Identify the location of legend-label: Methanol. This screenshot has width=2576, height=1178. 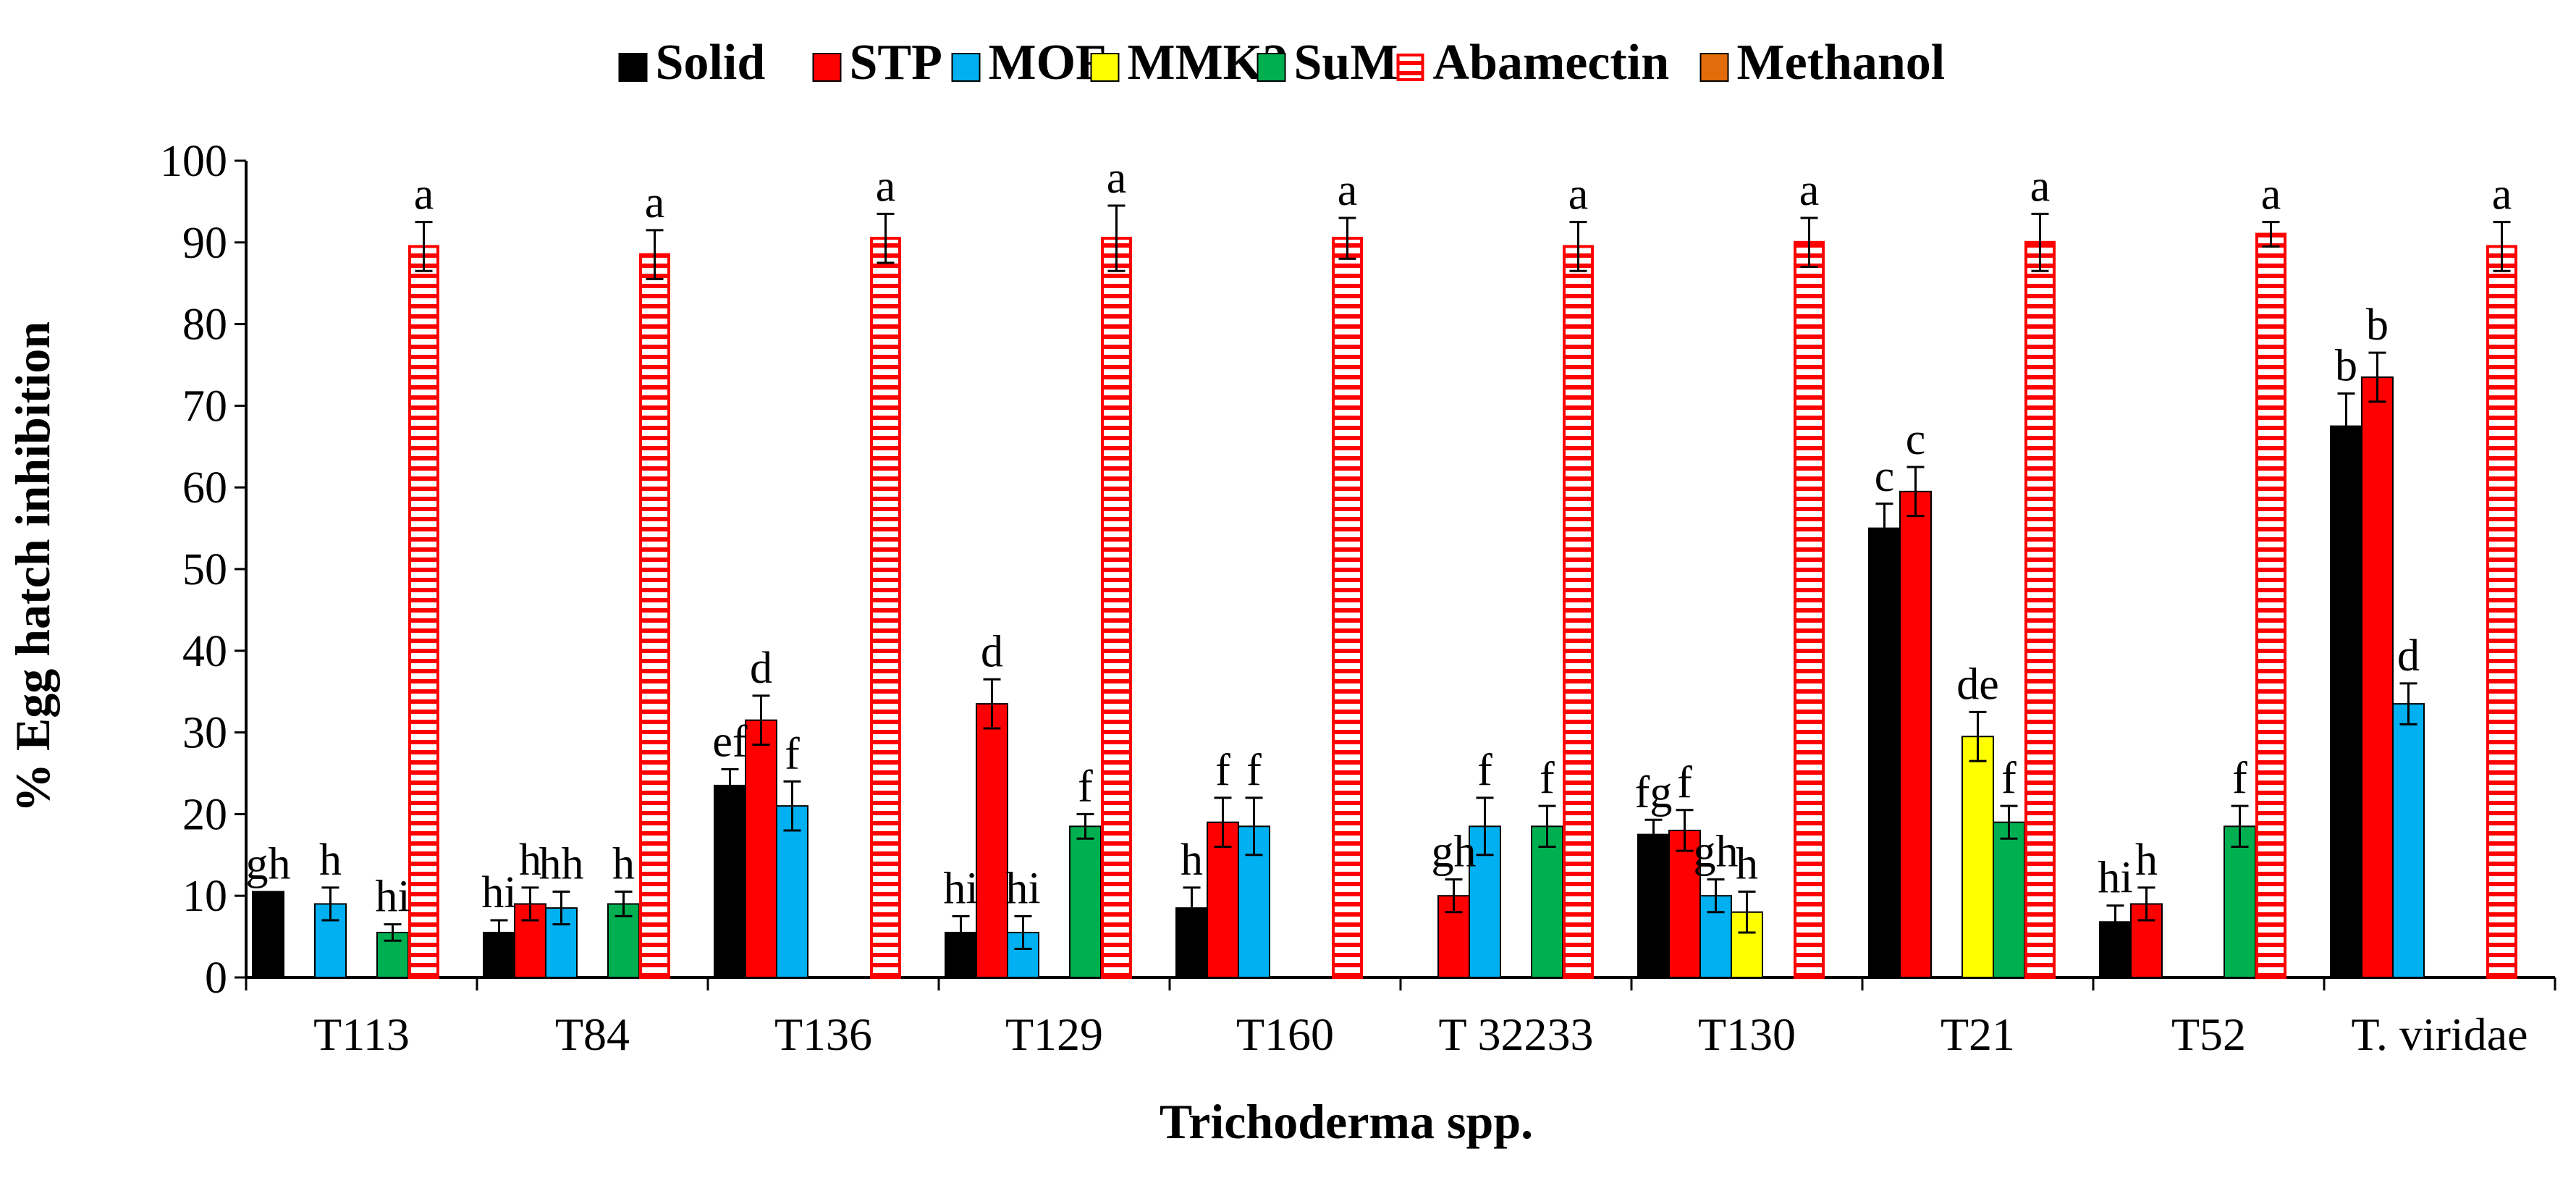
(1841, 63).